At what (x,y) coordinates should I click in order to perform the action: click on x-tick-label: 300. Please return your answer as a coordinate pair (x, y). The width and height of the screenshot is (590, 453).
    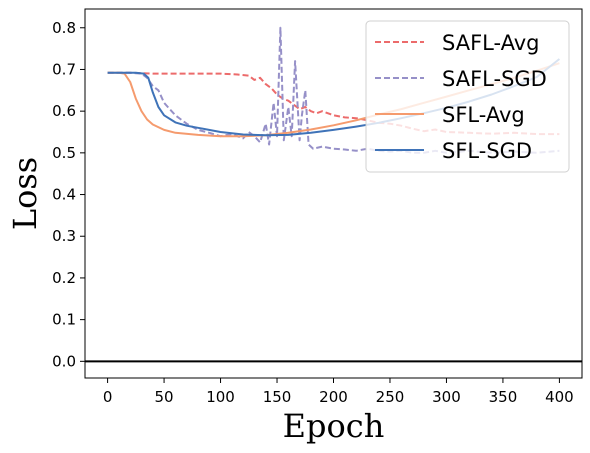
    Looking at the image, I should click on (446, 397).